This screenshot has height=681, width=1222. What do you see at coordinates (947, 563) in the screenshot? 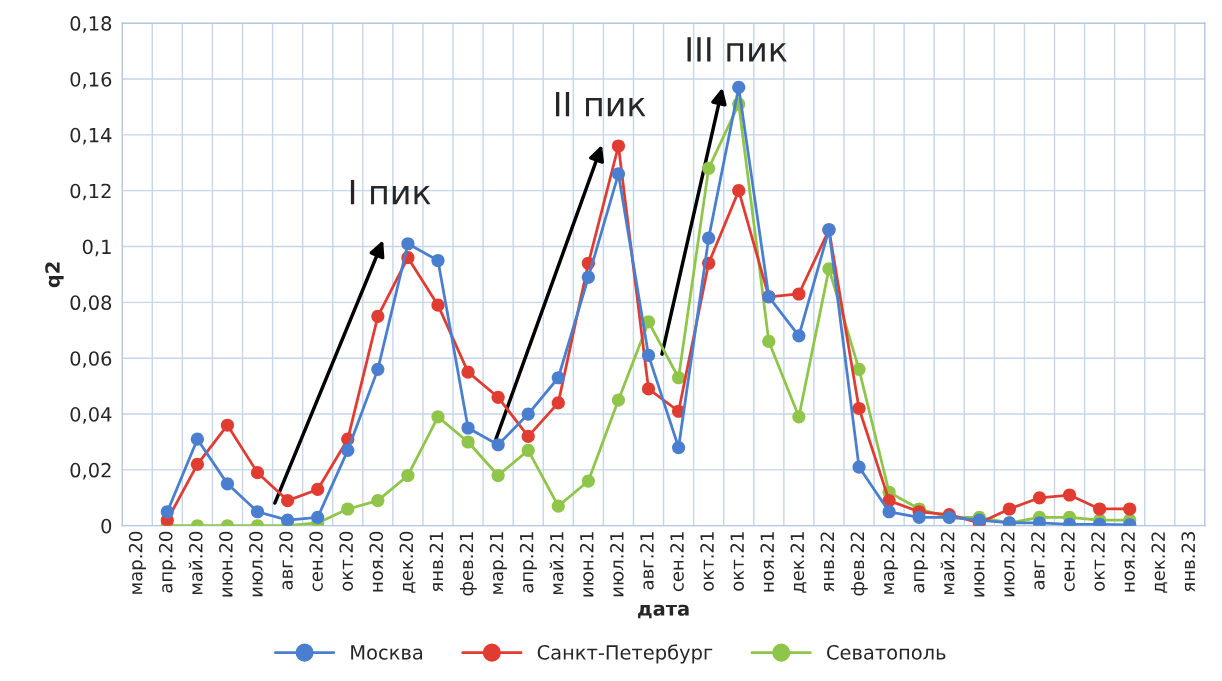
I see `x-tick-label: май.22` at bounding box center [947, 563].